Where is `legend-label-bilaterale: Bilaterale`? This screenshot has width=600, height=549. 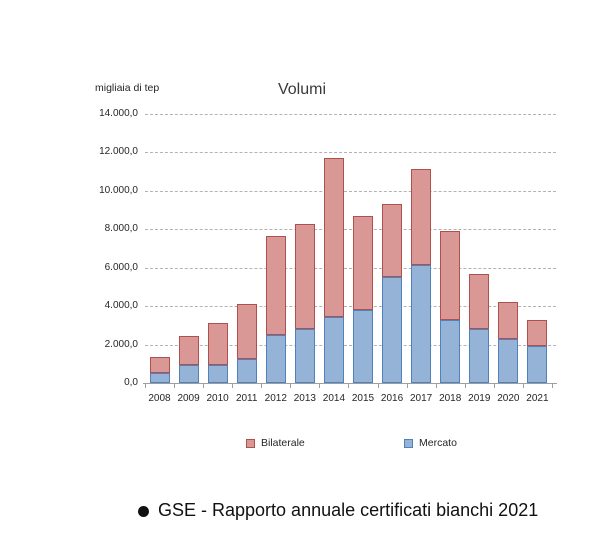 legend-label-bilaterale: Bilaterale is located at coordinates (283, 443).